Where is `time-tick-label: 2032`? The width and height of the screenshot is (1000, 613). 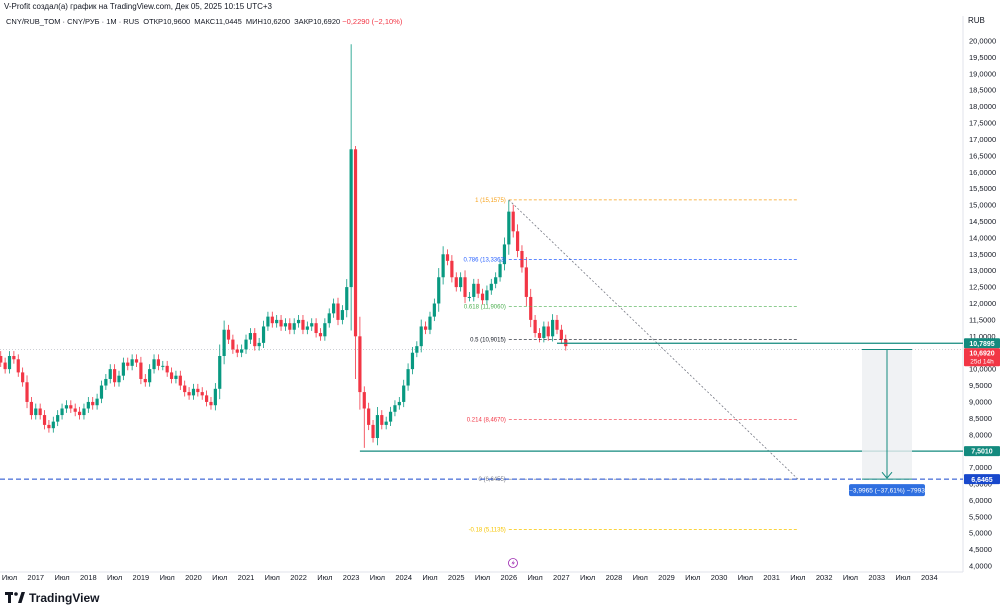
time-tick-label: 2032 is located at coordinates (824, 577).